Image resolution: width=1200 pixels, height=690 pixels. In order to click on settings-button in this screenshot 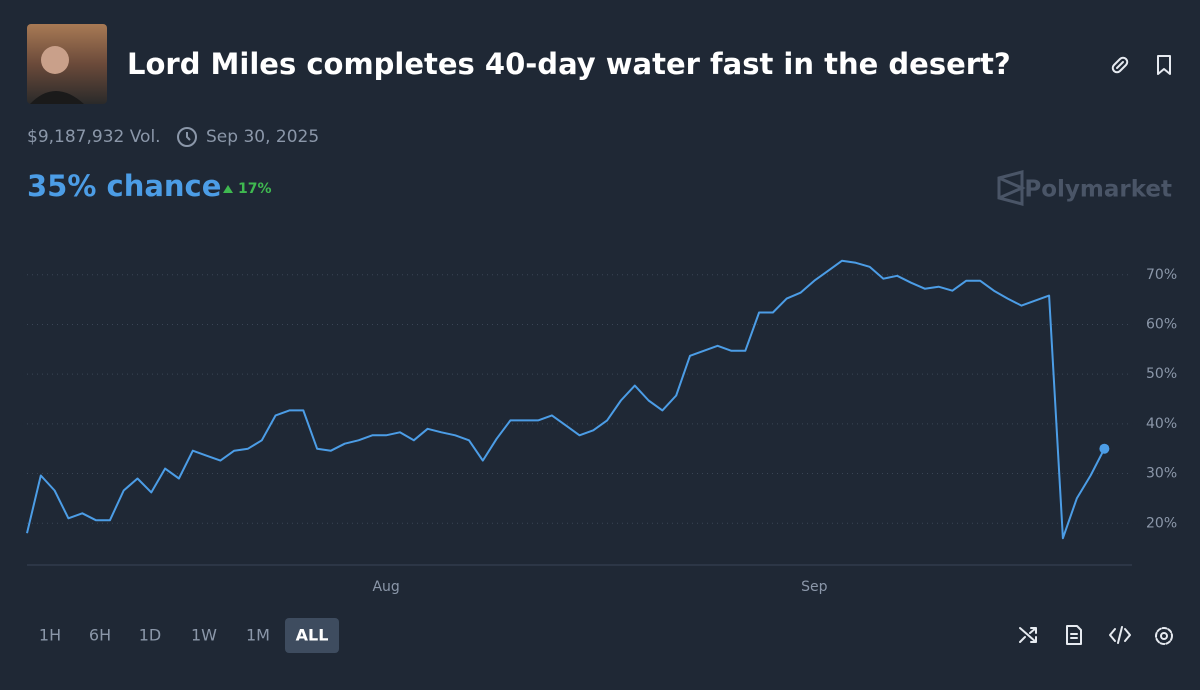, I will do `click(1164, 636)`.